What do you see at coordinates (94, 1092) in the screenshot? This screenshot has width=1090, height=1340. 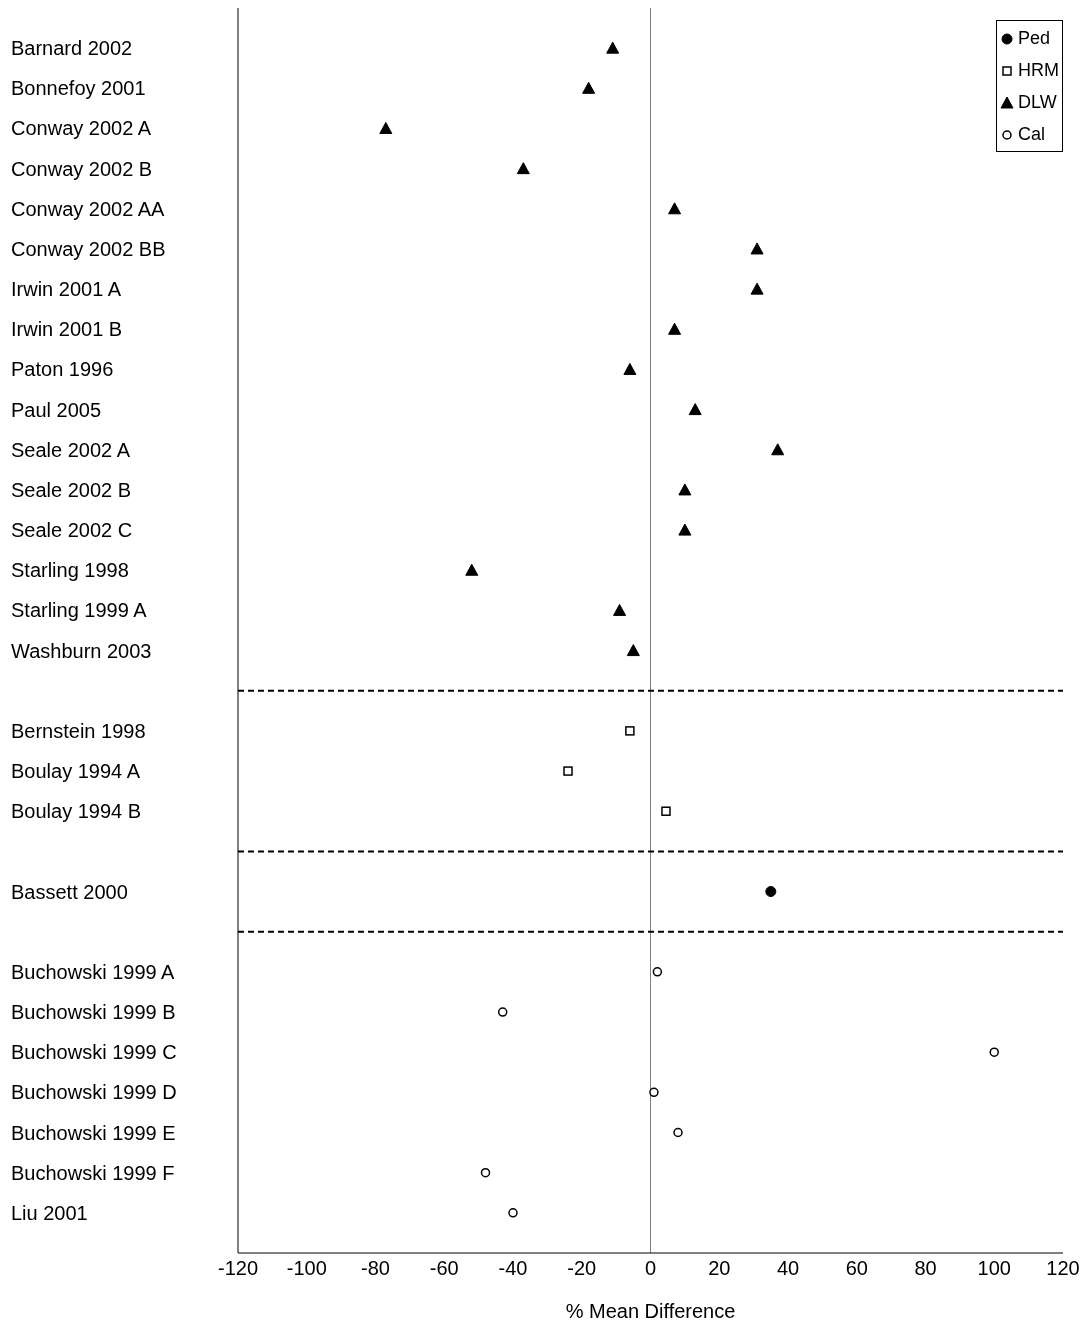 I see `y-tick-label: Buchowski 1999 D` at bounding box center [94, 1092].